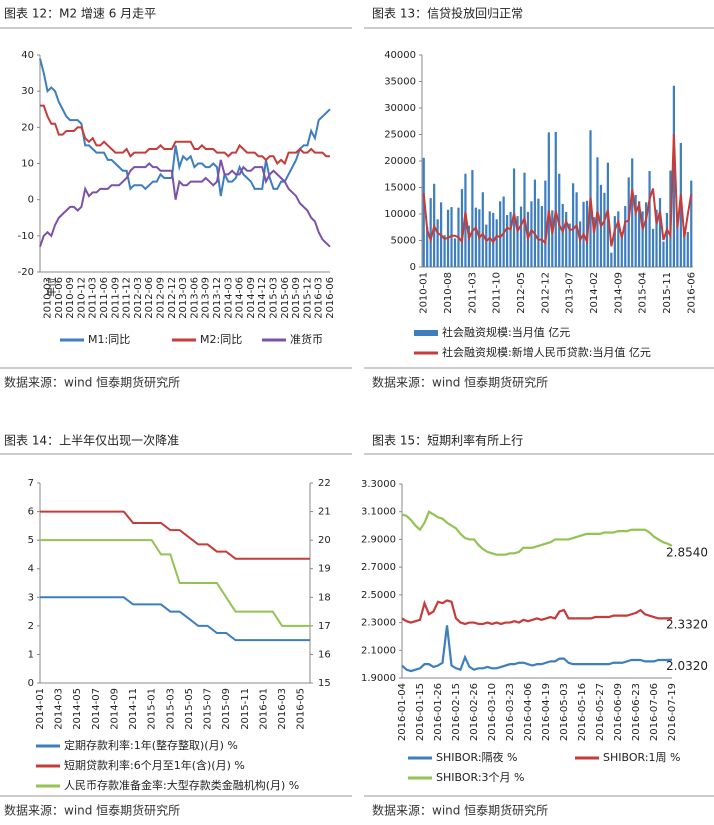 This screenshot has height=825, width=714. I want to click on y-tick-label: 35000, so click(400, 82).